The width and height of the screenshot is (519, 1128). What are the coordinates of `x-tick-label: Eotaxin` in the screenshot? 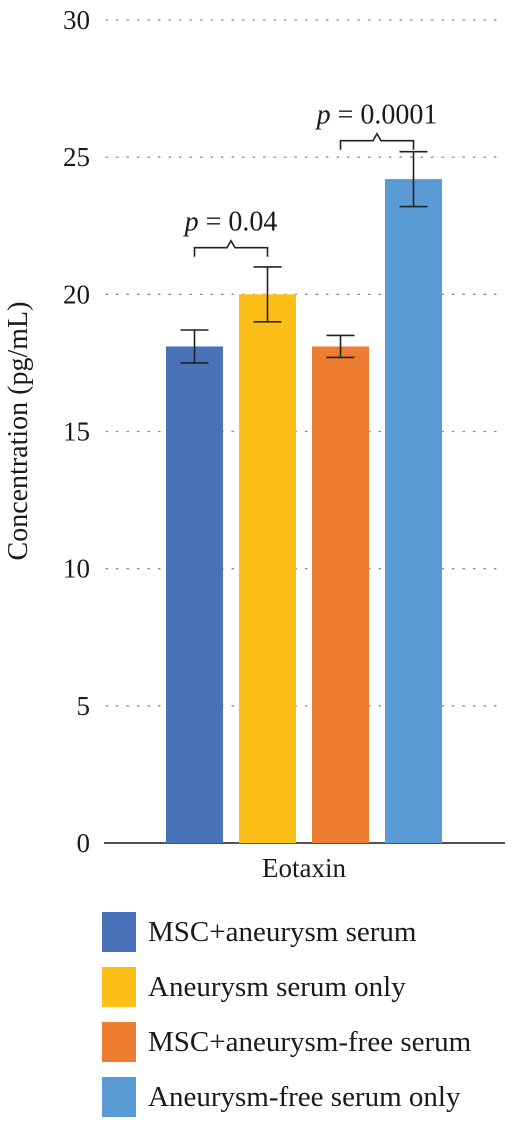 It's located at (304, 868).